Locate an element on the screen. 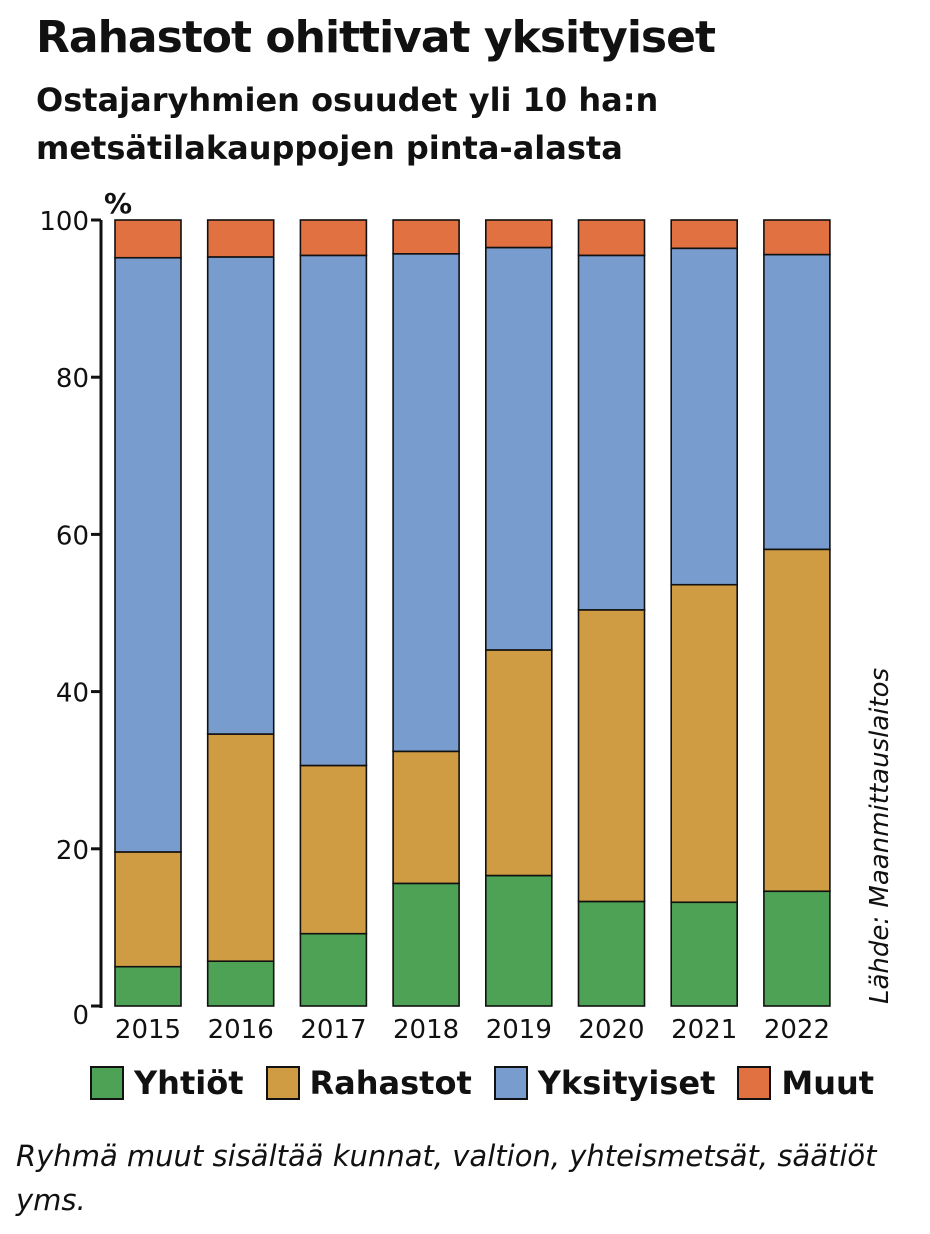  bar-2022-muut is located at coordinates (797, 237).